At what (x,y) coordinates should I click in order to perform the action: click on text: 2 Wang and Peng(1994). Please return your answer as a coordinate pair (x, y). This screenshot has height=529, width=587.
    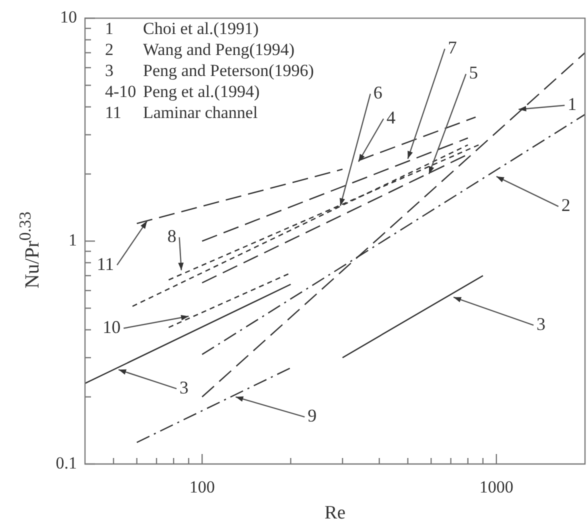
    Looking at the image, I should click on (200, 49).